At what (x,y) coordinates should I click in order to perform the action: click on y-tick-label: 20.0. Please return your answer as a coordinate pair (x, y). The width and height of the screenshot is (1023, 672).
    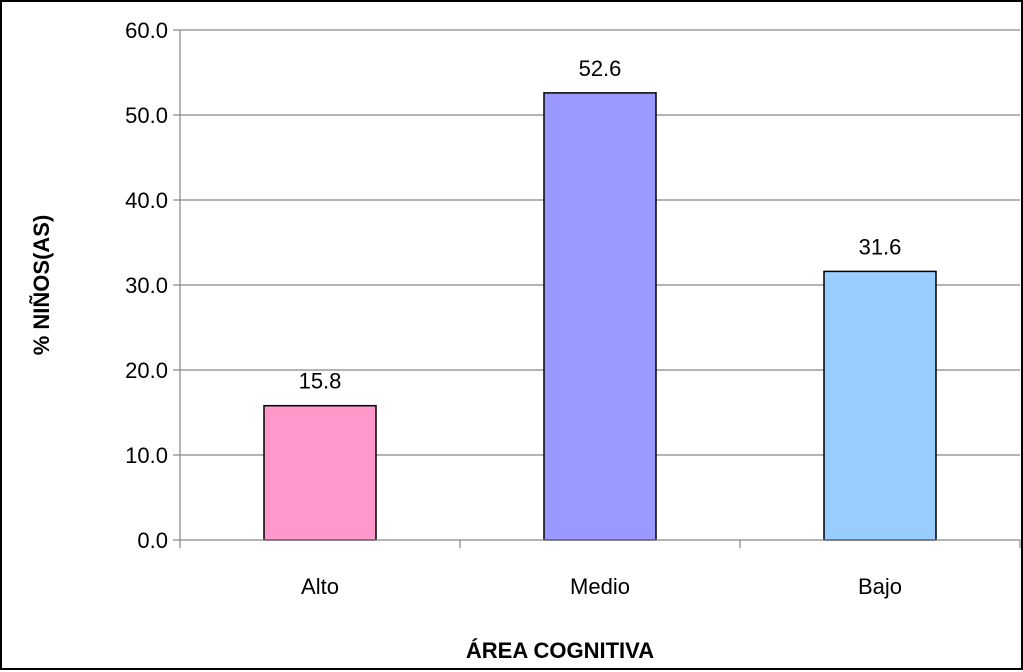
    Looking at the image, I should click on (146, 370).